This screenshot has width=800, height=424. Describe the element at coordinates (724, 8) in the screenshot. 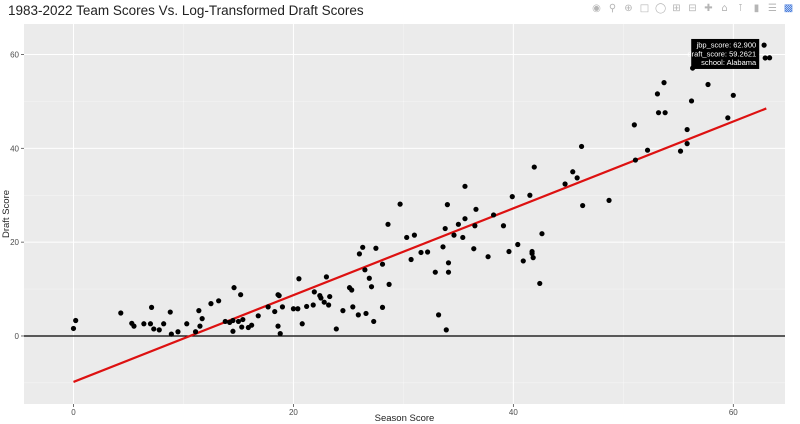

I see `home-icon: ⌂` at that location.